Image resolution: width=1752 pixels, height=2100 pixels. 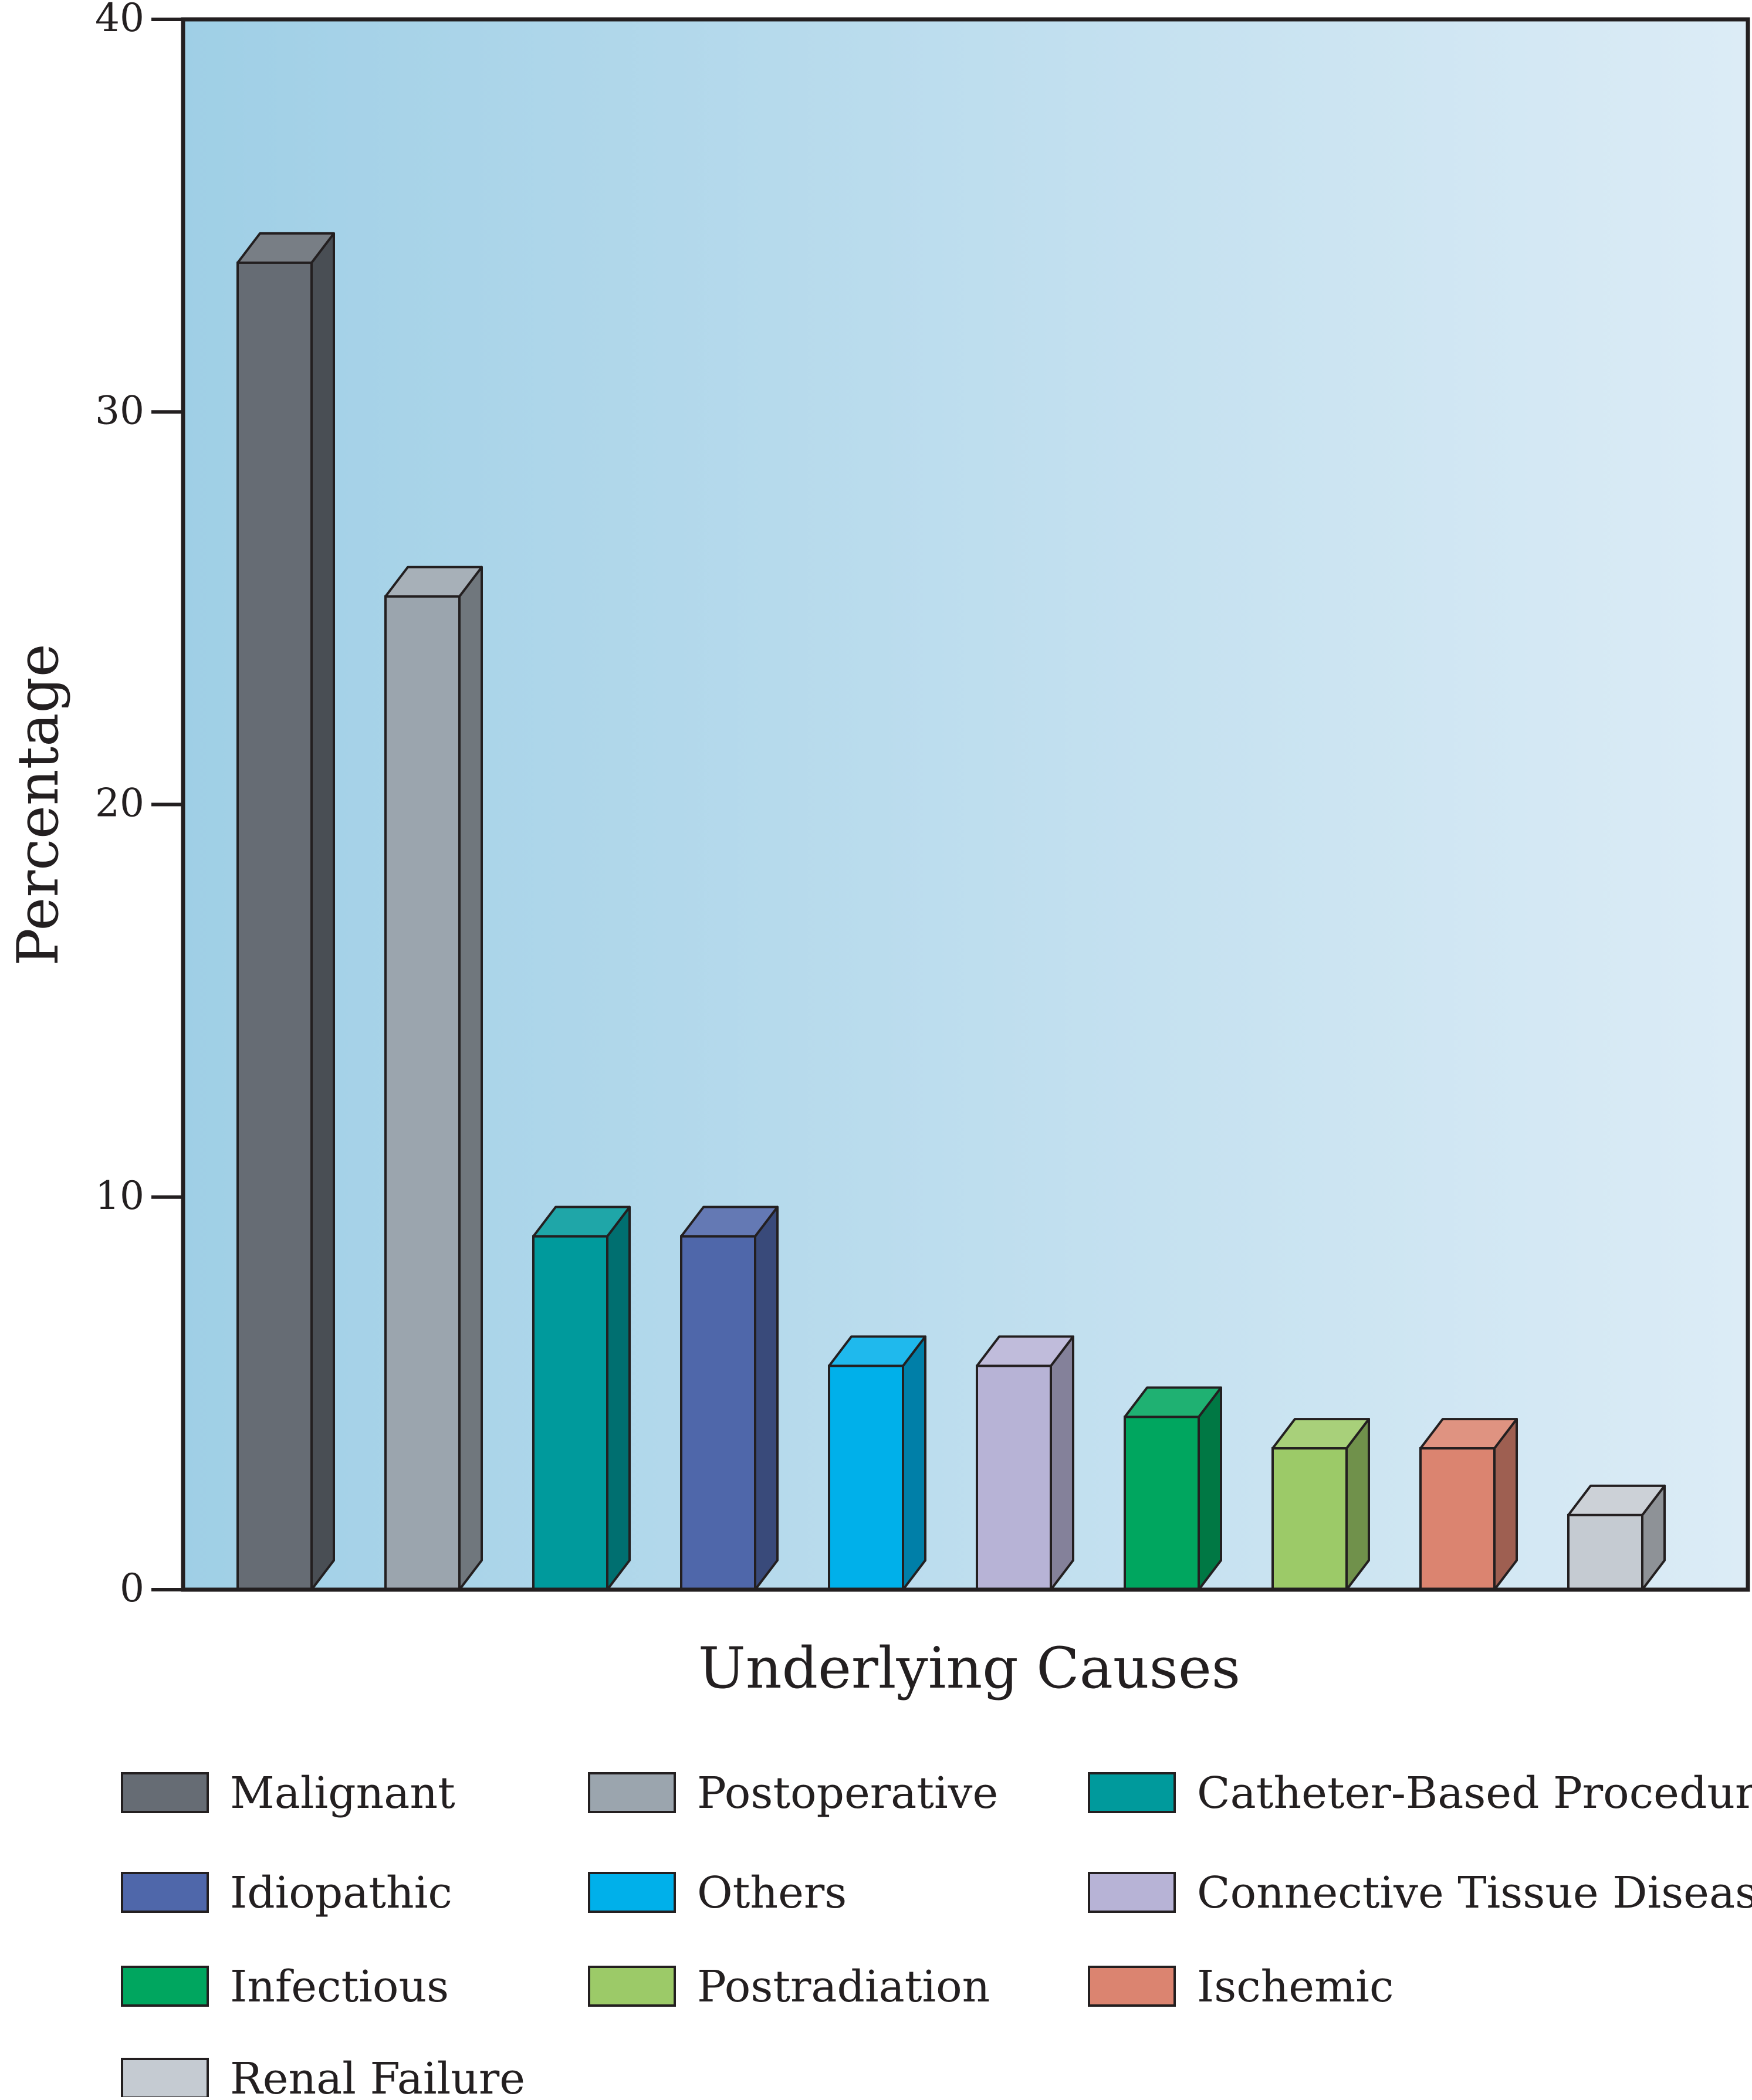 I want to click on legend-item-infectious: Infectious, so click(x=285, y=1987).